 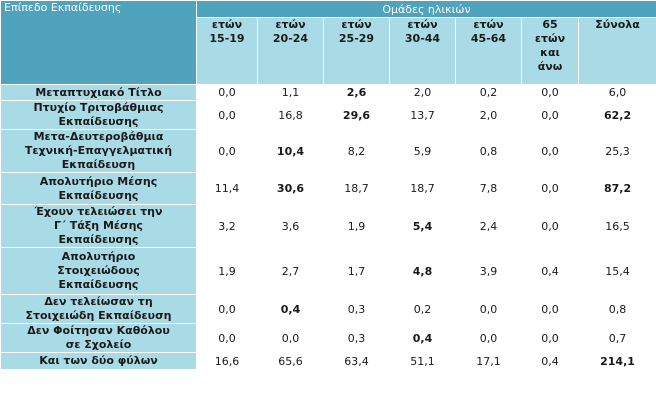 I want to click on table-cell: 5,9, so click(x=422, y=151).